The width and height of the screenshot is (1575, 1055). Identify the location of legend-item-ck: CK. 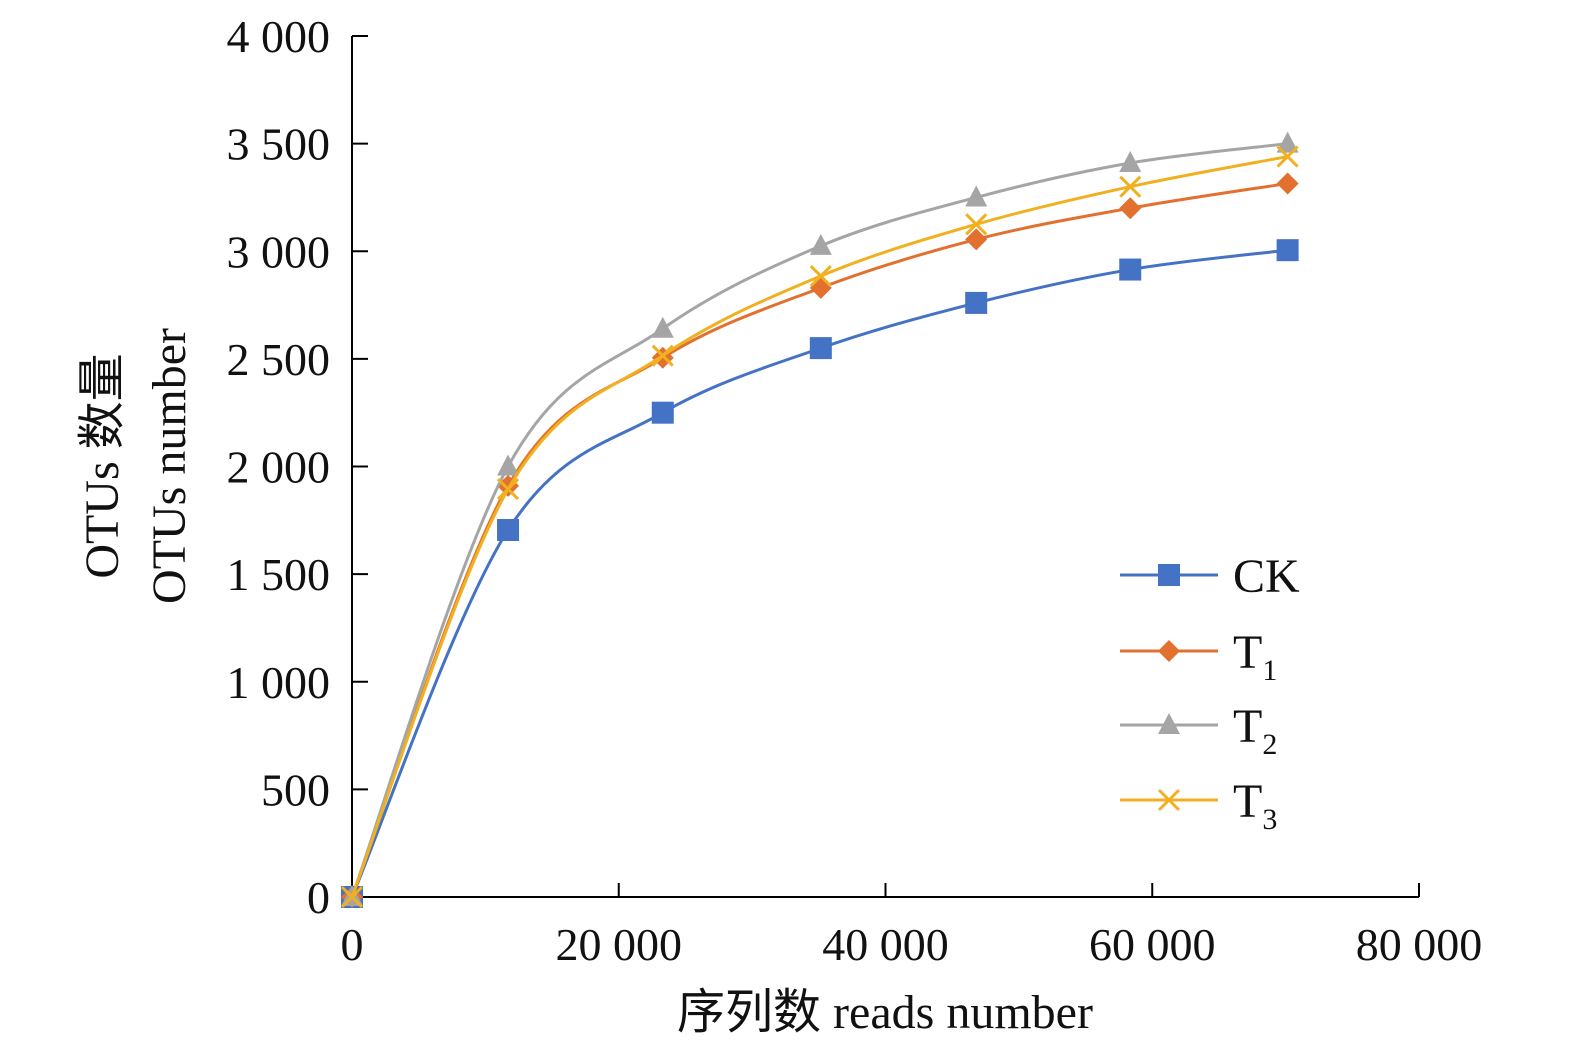
(1210, 576).